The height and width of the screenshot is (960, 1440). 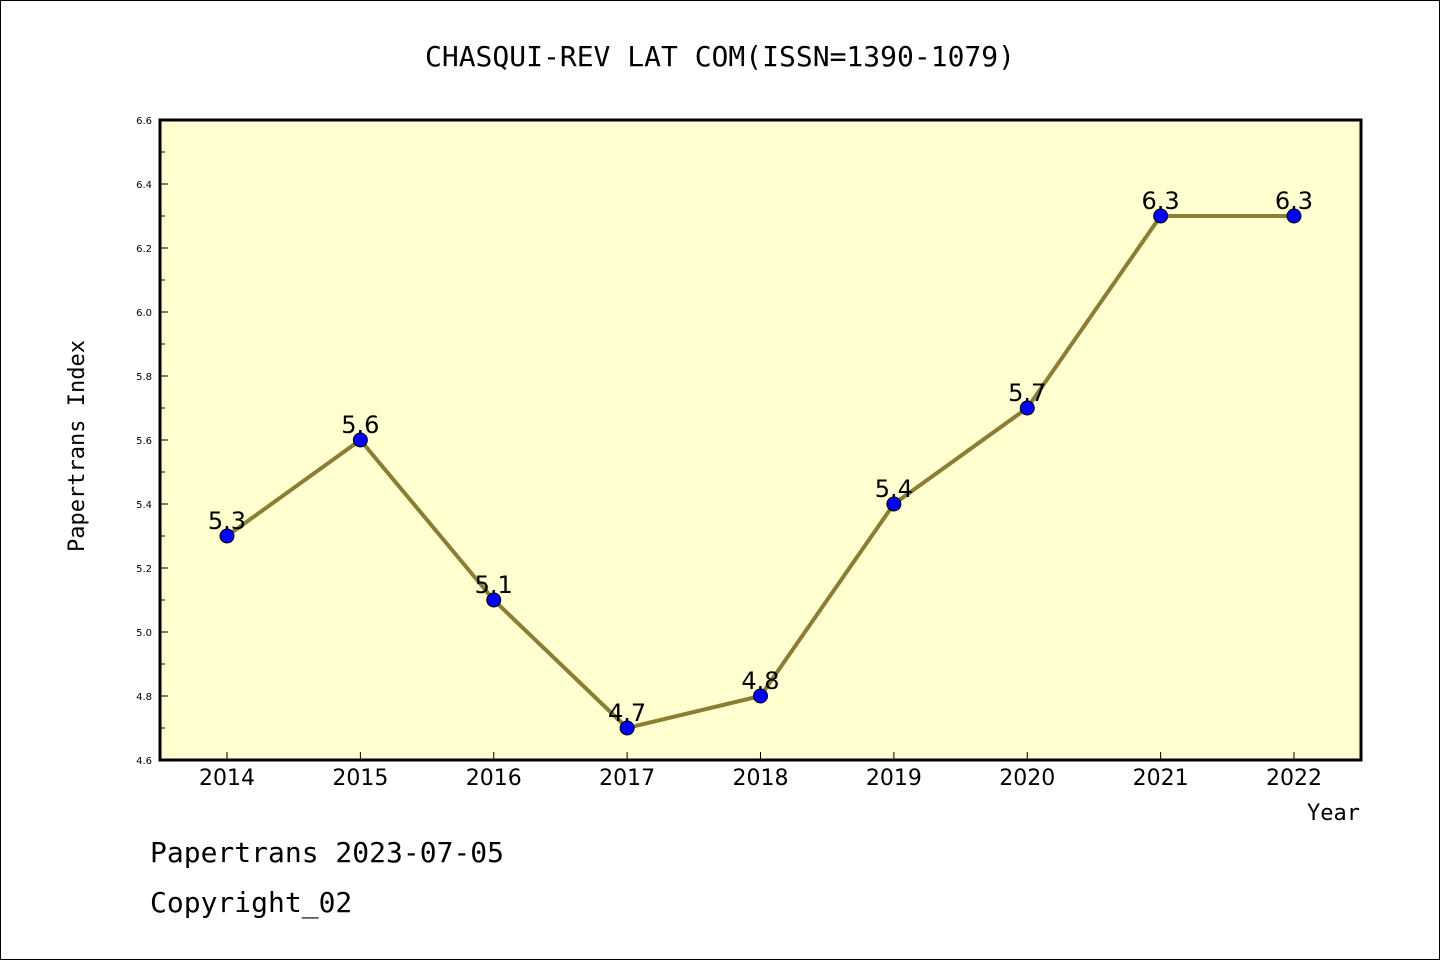 I want to click on x-tick-label: 2014, so click(x=227, y=778).